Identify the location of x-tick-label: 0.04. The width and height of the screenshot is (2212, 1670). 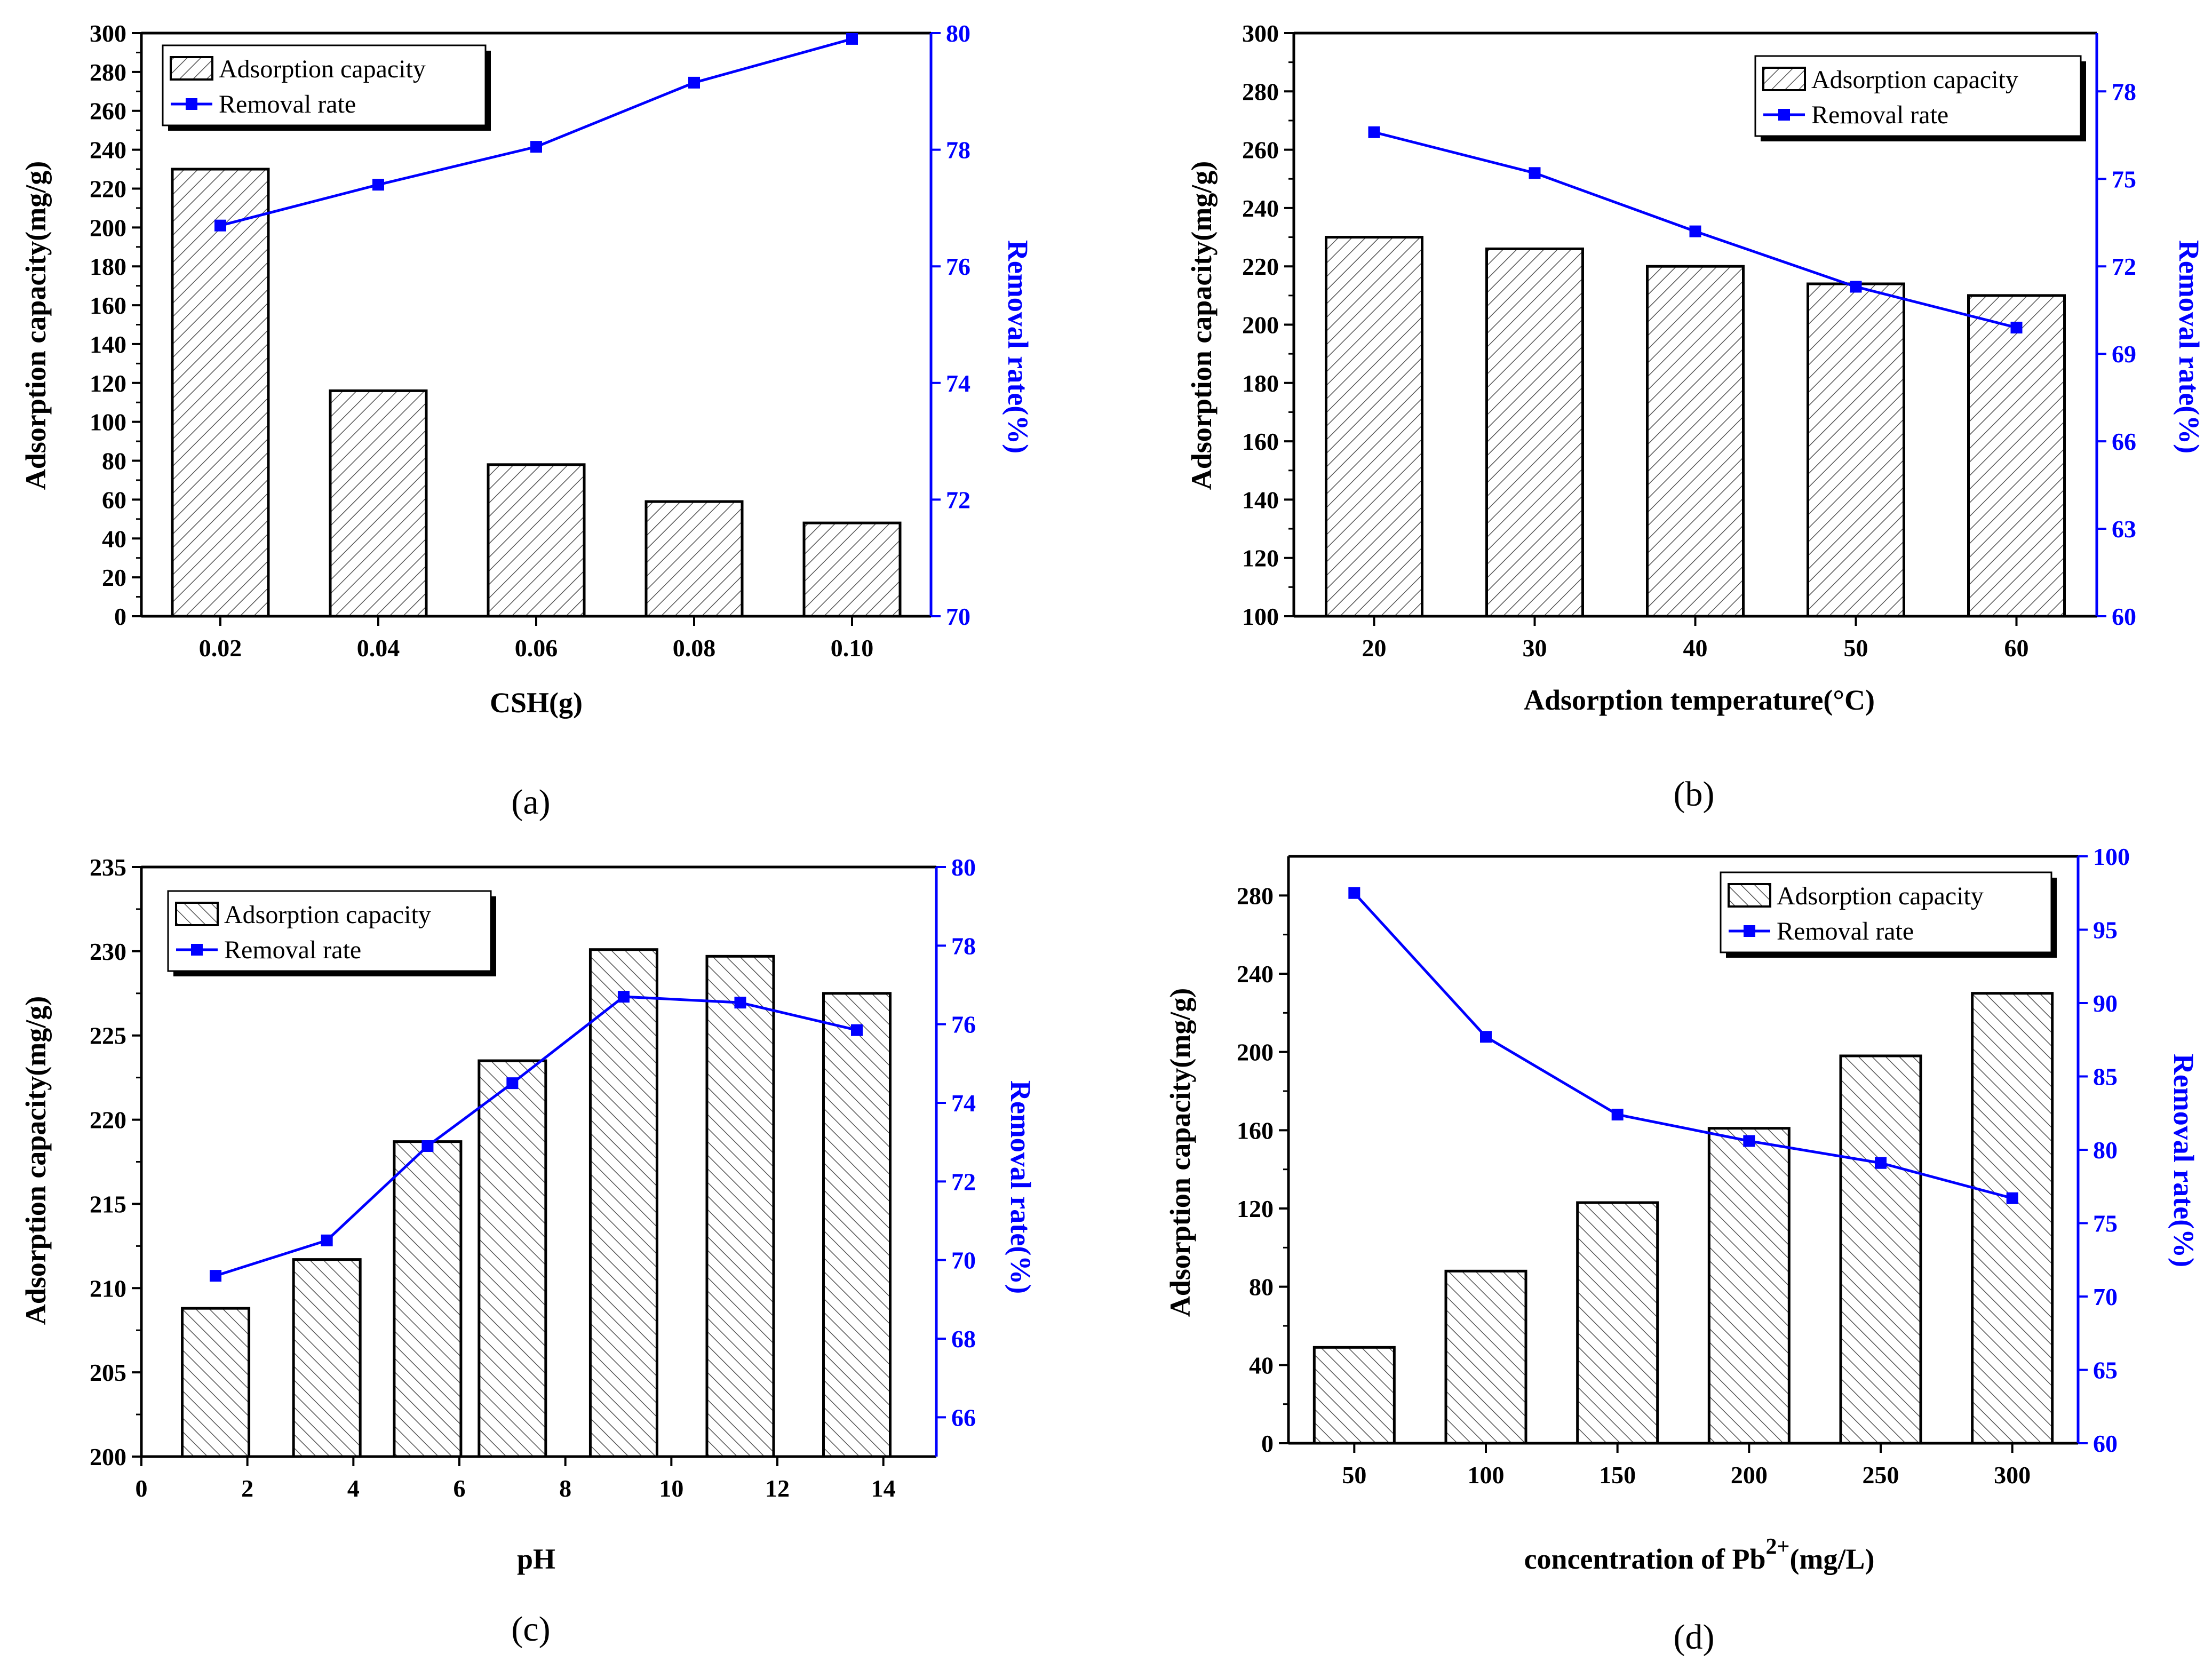
(378, 648).